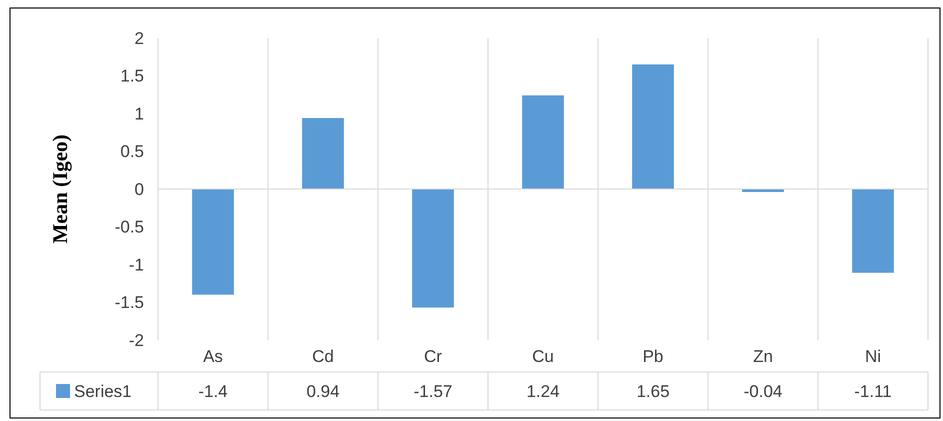 The image size is (943, 421). Describe the element at coordinates (323, 356) in the screenshot. I see `x-tick-label: Cd` at that location.